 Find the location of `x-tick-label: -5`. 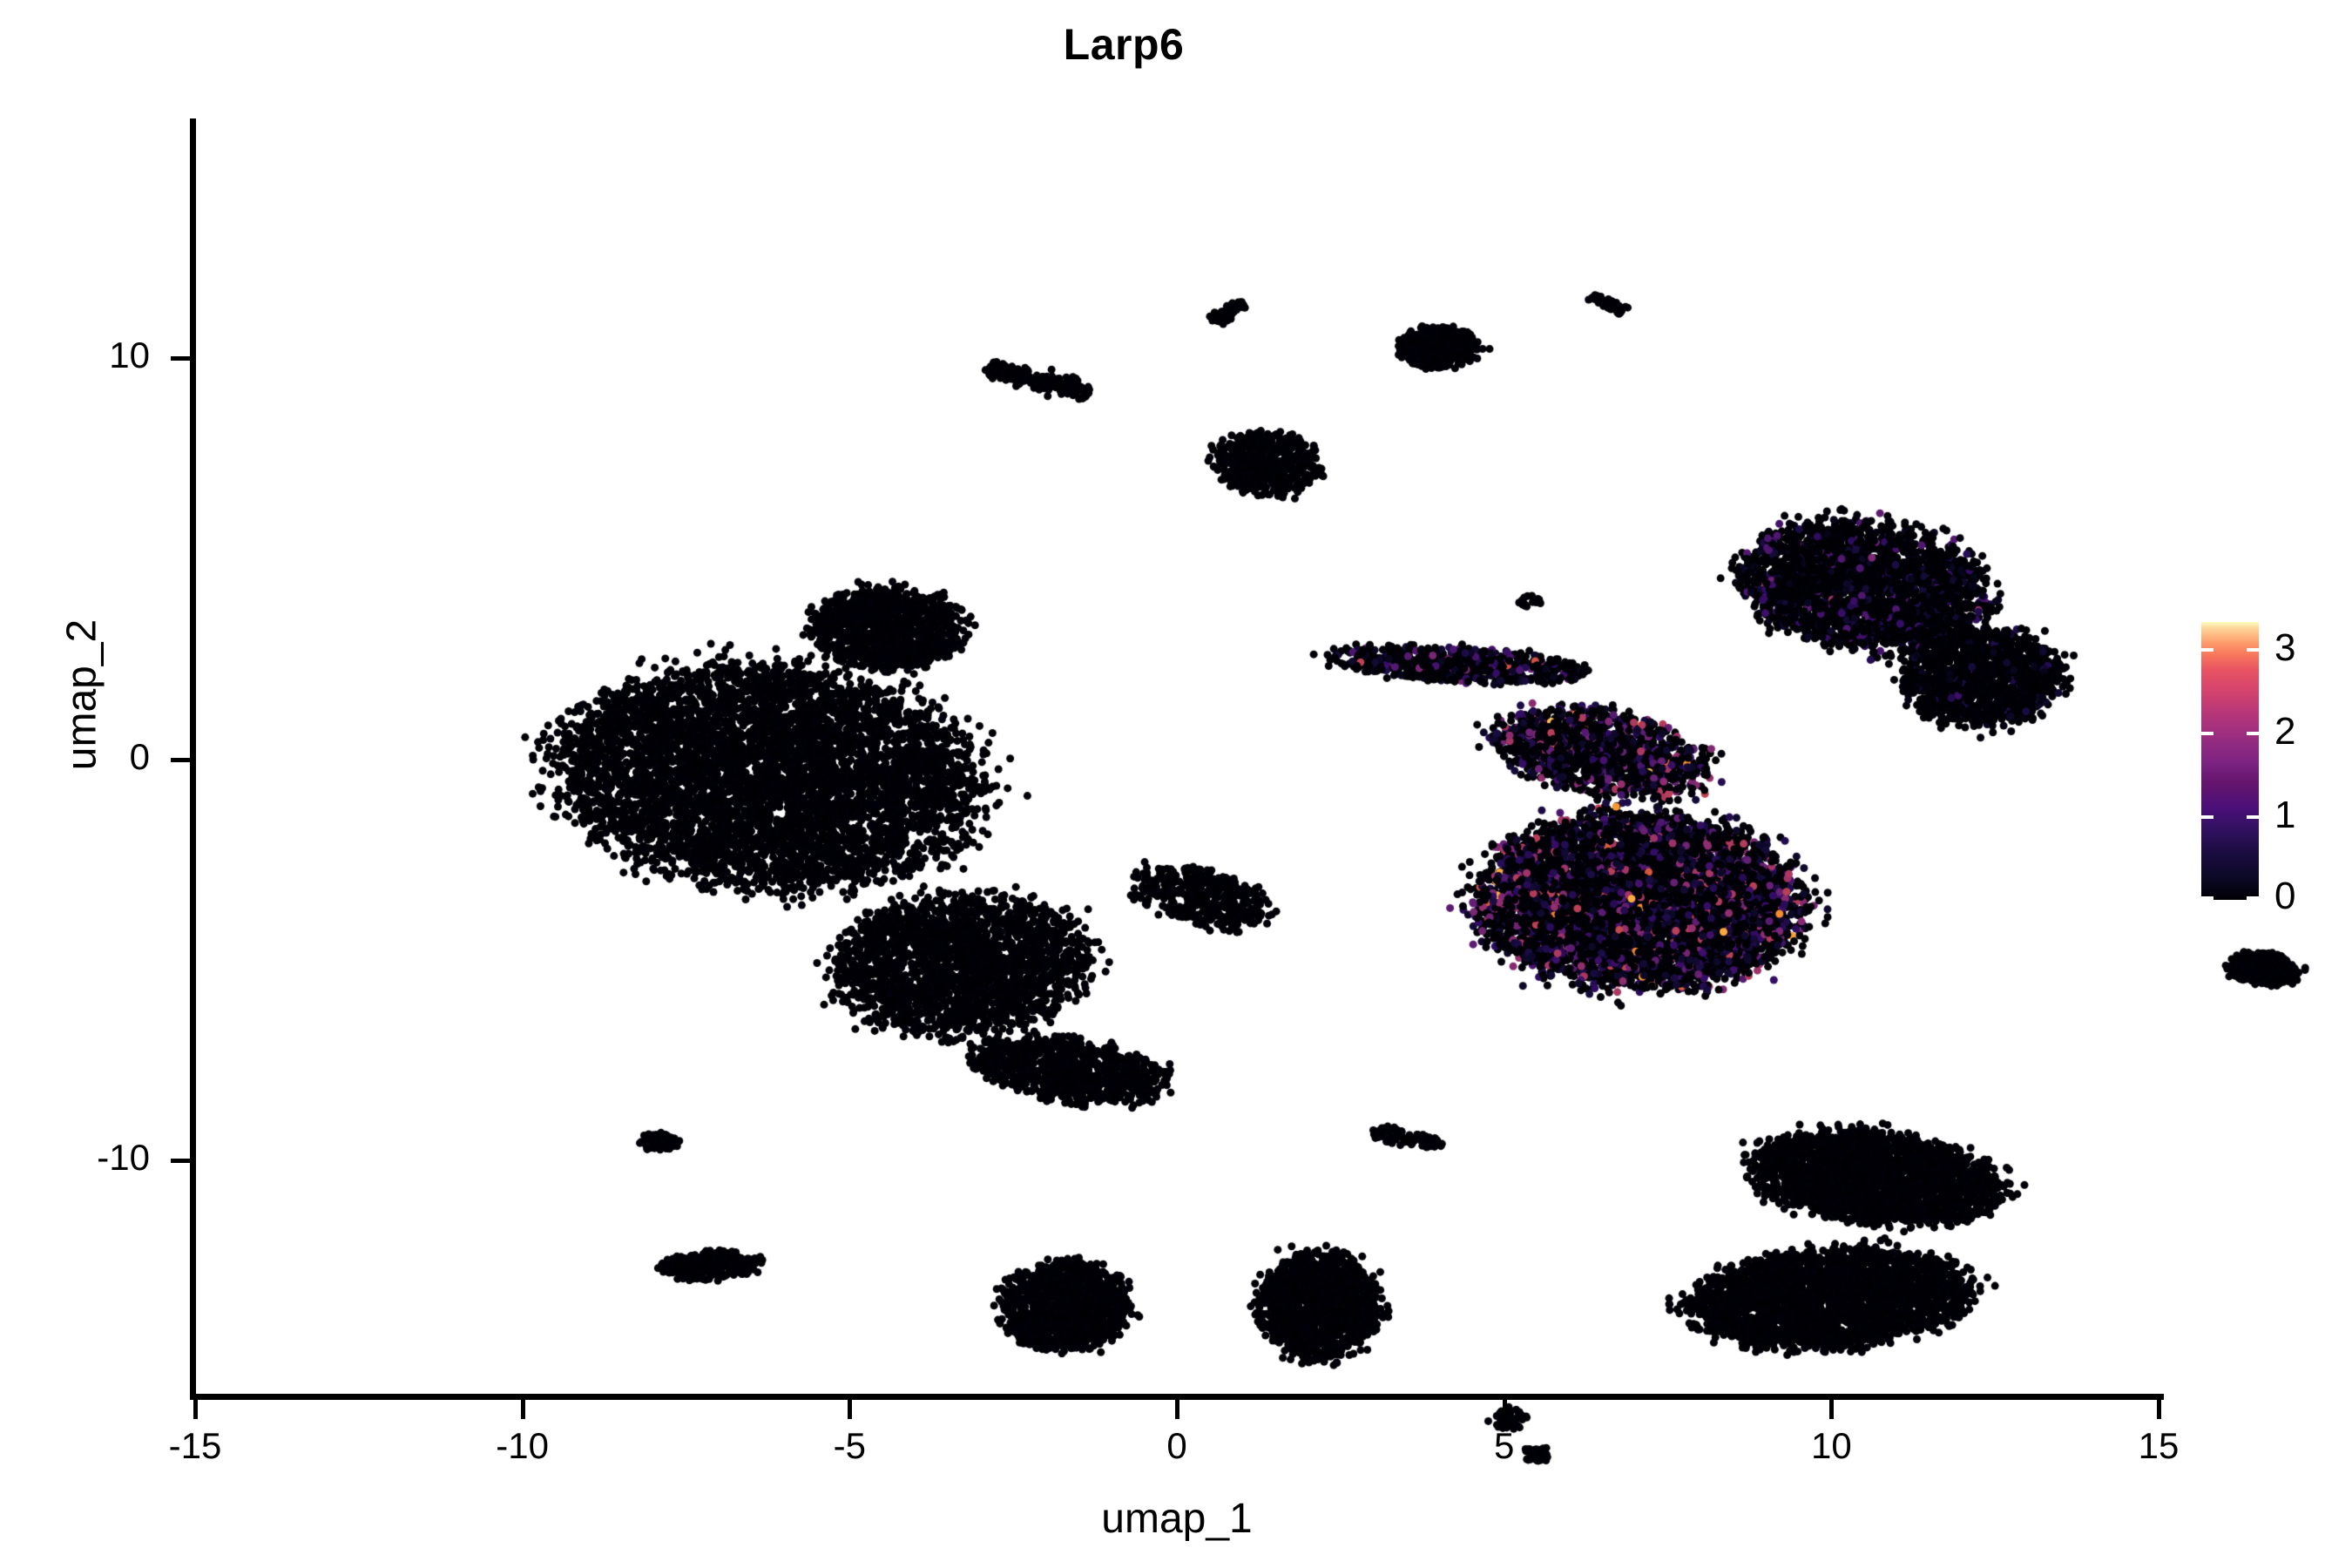

x-tick-label: -5 is located at coordinates (849, 1445).